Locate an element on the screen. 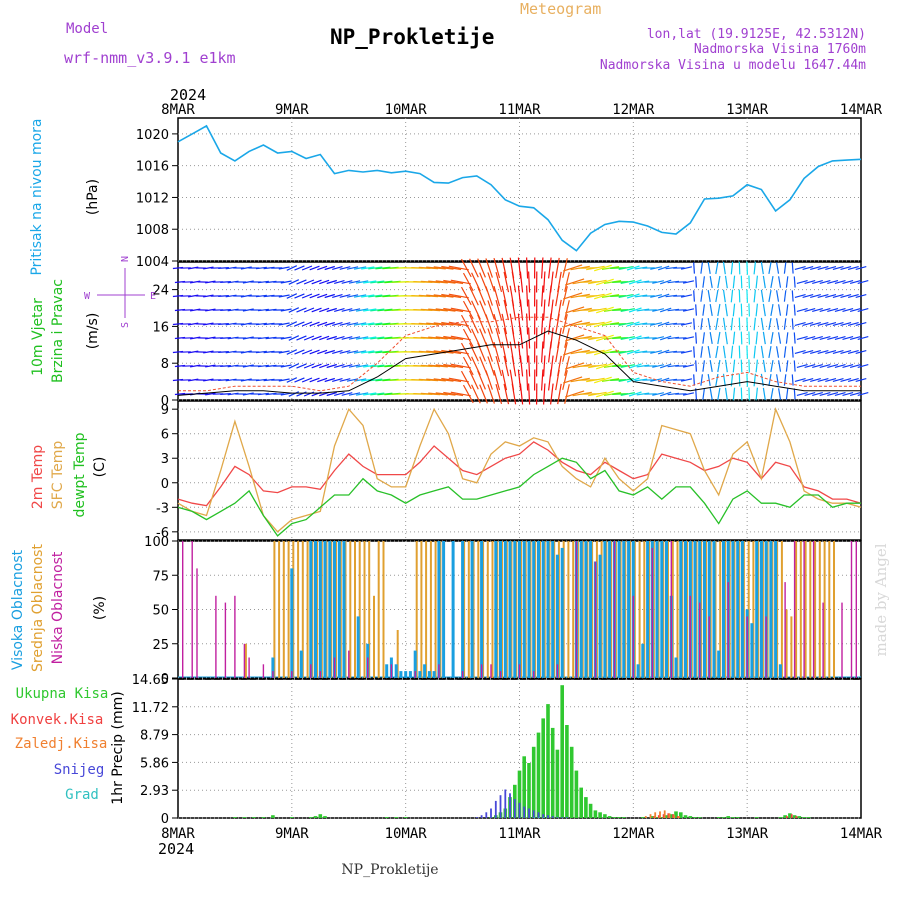 The height and width of the screenshot is (900, 900). temp2m-line is located at coordinates (519, 474).